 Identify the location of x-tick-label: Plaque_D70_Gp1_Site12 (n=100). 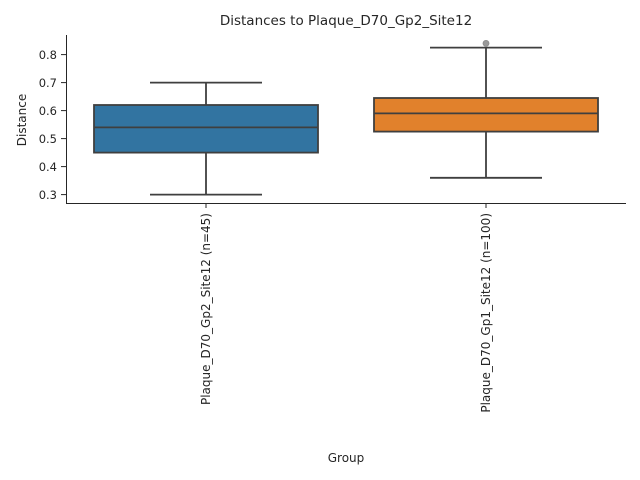
(486, 313).